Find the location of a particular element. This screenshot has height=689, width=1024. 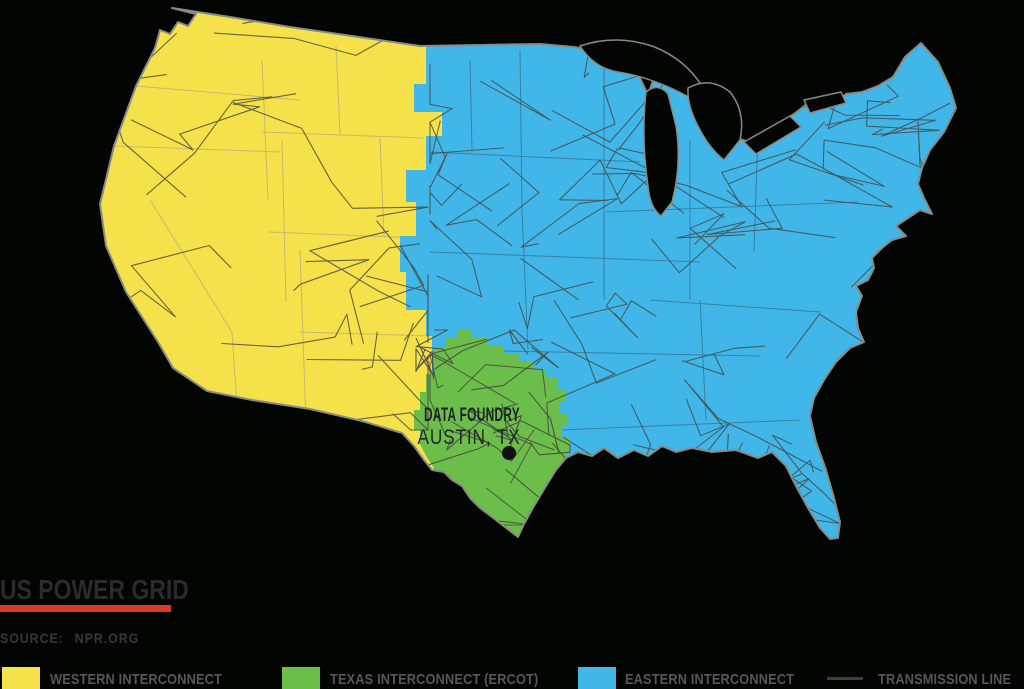

page-title: US POWER GRID is located at coordinates (94, 589).